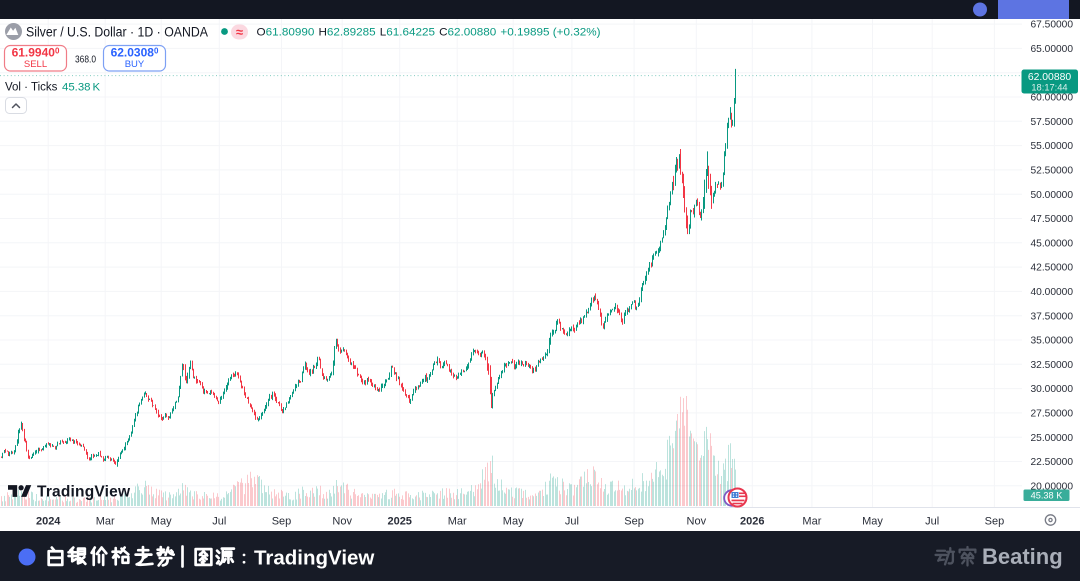 The width and height of the screenshot is (1080, 581). Describe the element at coordinates (1052, 268) in the screenshot. I see `svg-text: 42.50000` at that location.